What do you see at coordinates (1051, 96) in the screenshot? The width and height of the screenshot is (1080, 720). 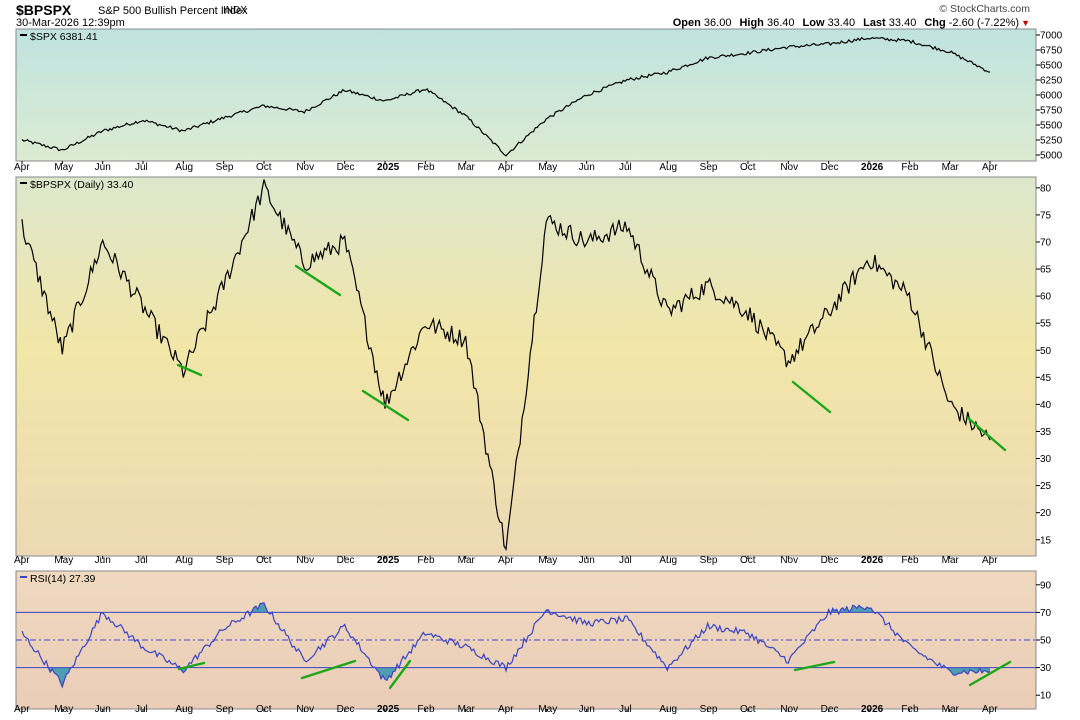 I see `spx-panel-ytick-label: 6000` at bounding box center [1051, 96].